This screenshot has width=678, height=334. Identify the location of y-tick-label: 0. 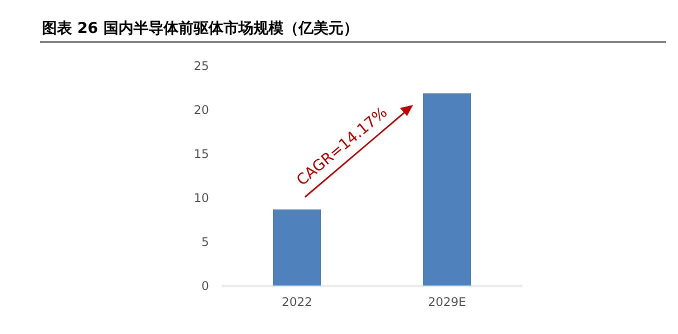
(205, 286).